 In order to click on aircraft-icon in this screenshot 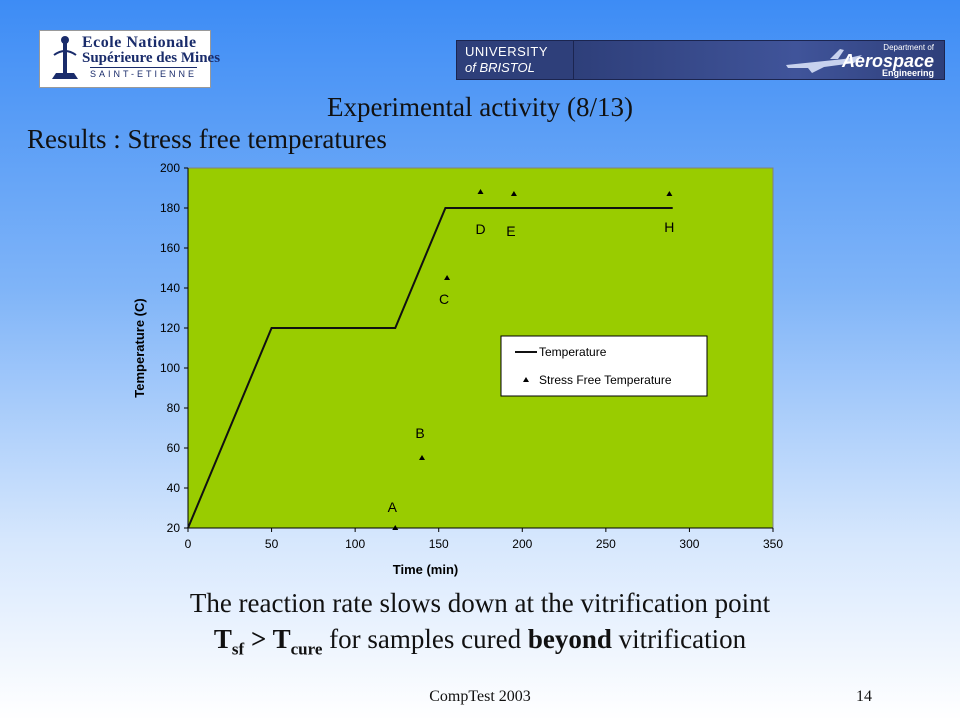, I will do `click(824, 61)`.